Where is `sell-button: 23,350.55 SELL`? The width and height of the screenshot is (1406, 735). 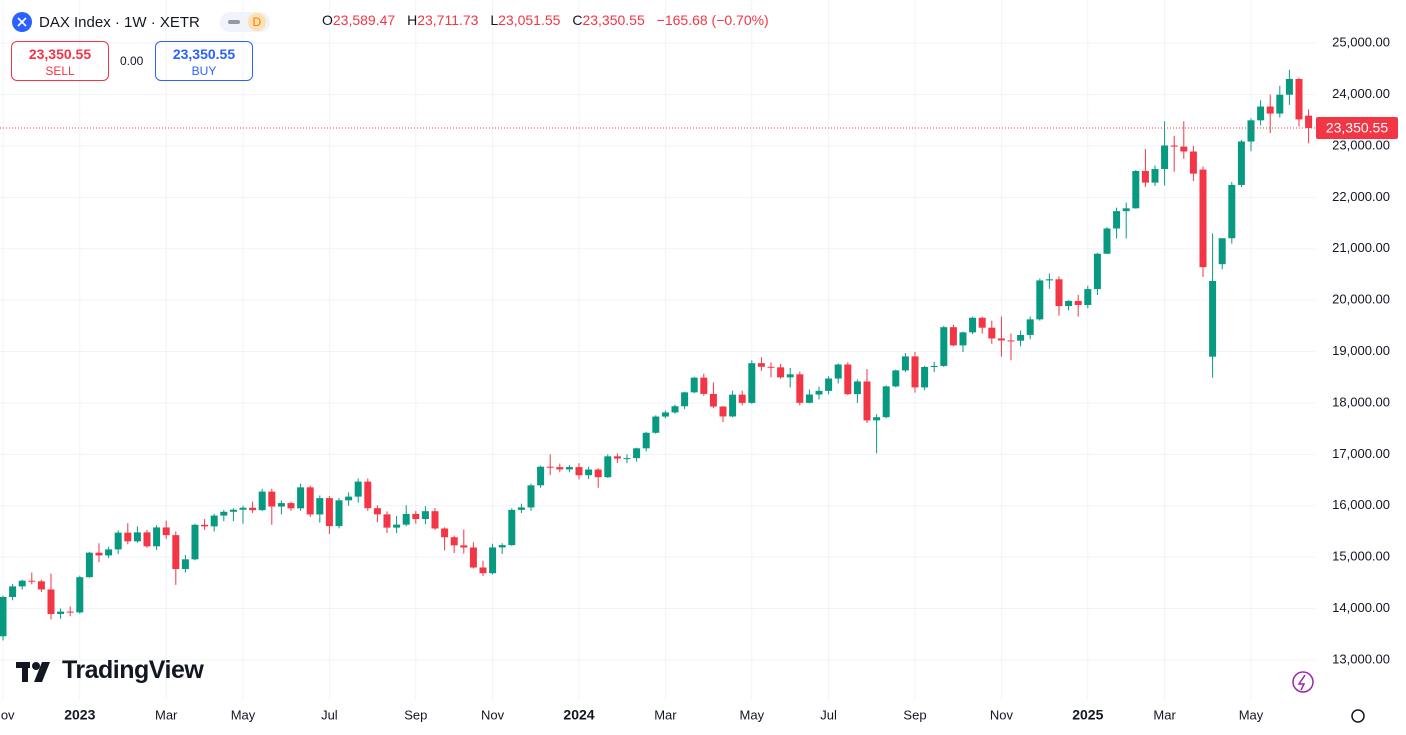 sell-button: 23,350.55 SELL is located at coordinates (60, 61).